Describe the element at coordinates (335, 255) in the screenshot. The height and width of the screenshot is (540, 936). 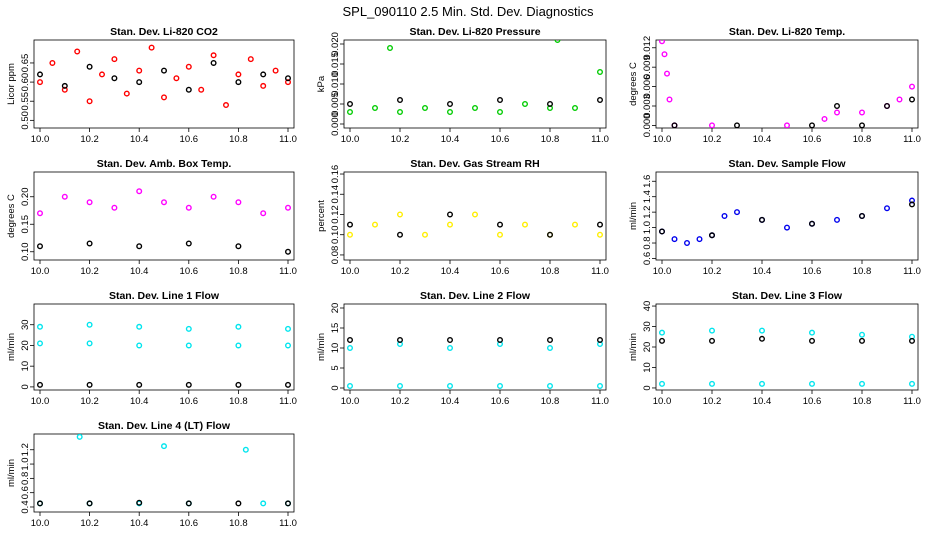
I see `y-tick-label: 0.08` at that location.